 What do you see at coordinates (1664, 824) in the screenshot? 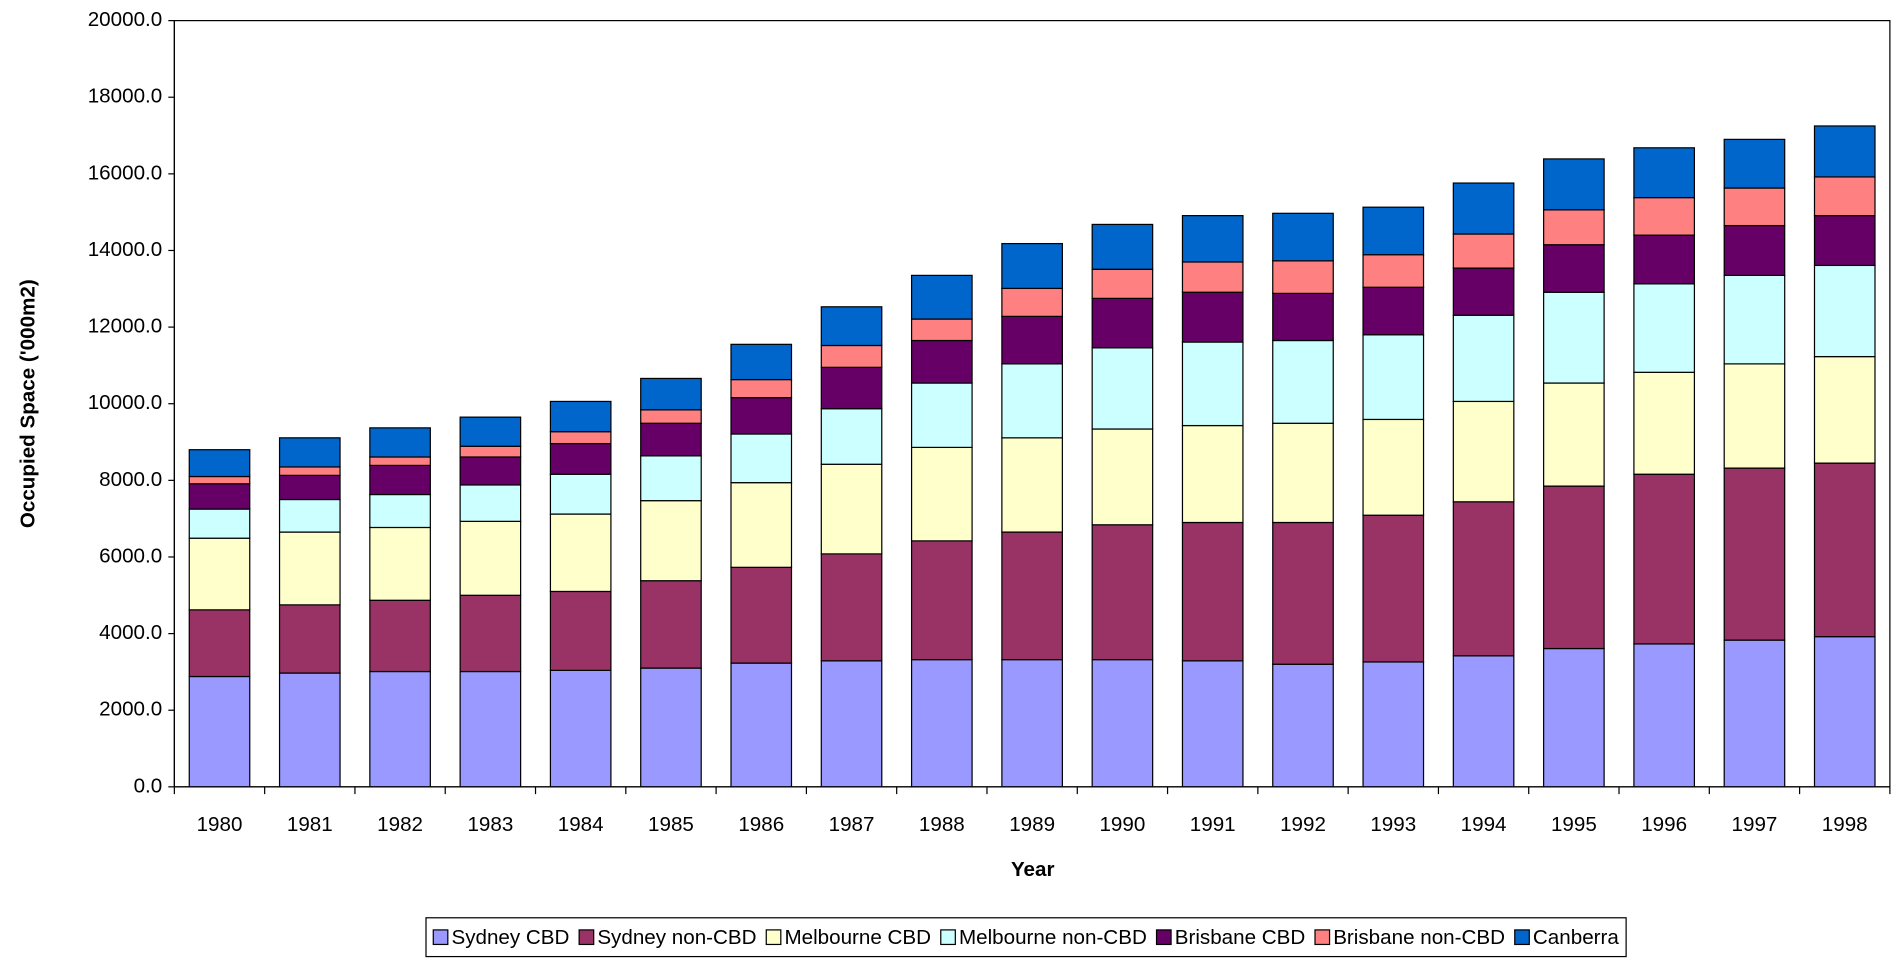
I see `x-tick-label: 1996` at bounding box center [1664, 824].